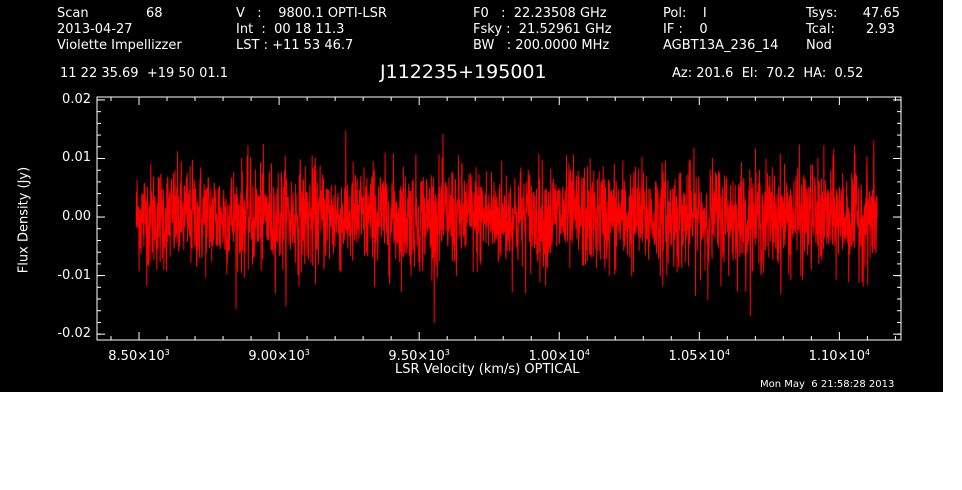 This screenshot has height=490, width=962. Describe the element at coordinates (540, 13) in the screenshot. I see `rest-frequency: F0 : 22.23508 GHz` at that location.